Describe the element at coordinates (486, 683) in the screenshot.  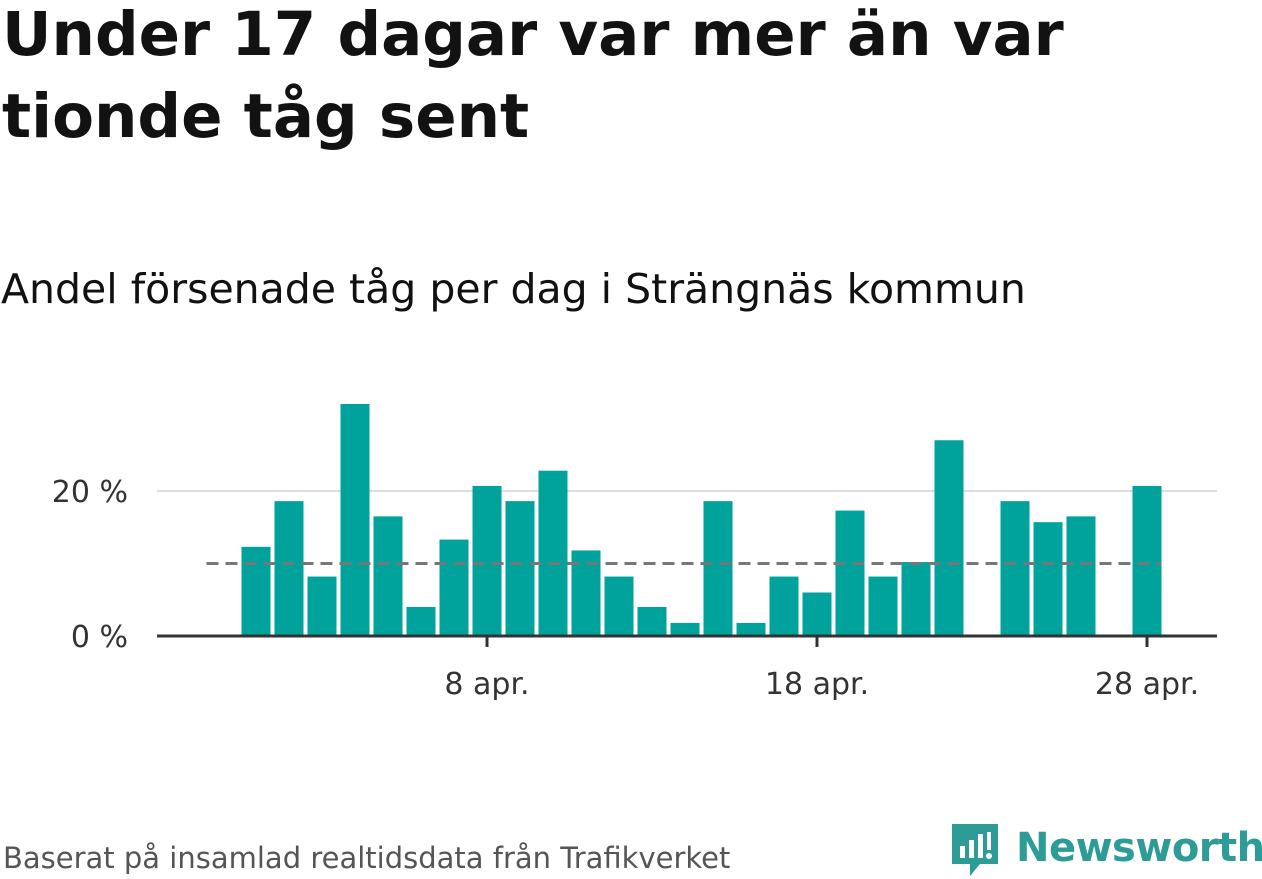
I see `x-tick-label: 8 apr.` at that location.